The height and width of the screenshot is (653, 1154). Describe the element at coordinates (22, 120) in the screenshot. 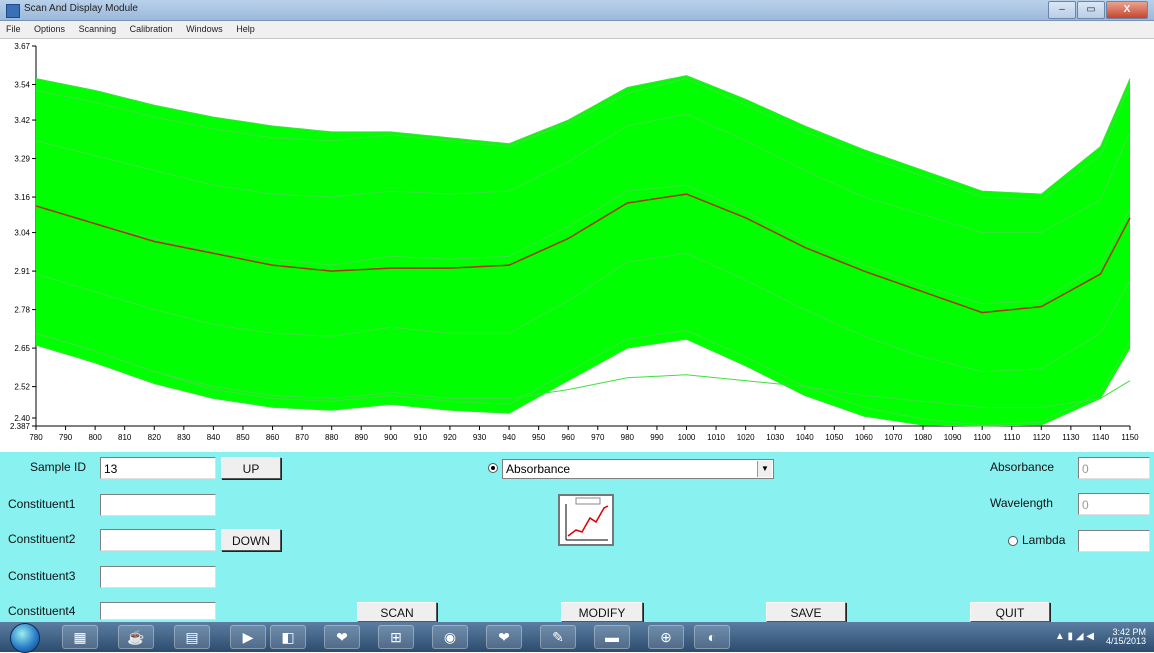

I see `y-tick-label: 3.42` at that location.